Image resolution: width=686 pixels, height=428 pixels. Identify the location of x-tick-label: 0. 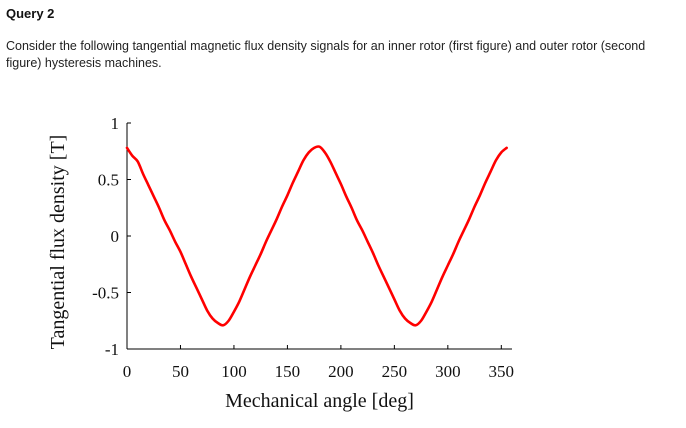
(127, 371).